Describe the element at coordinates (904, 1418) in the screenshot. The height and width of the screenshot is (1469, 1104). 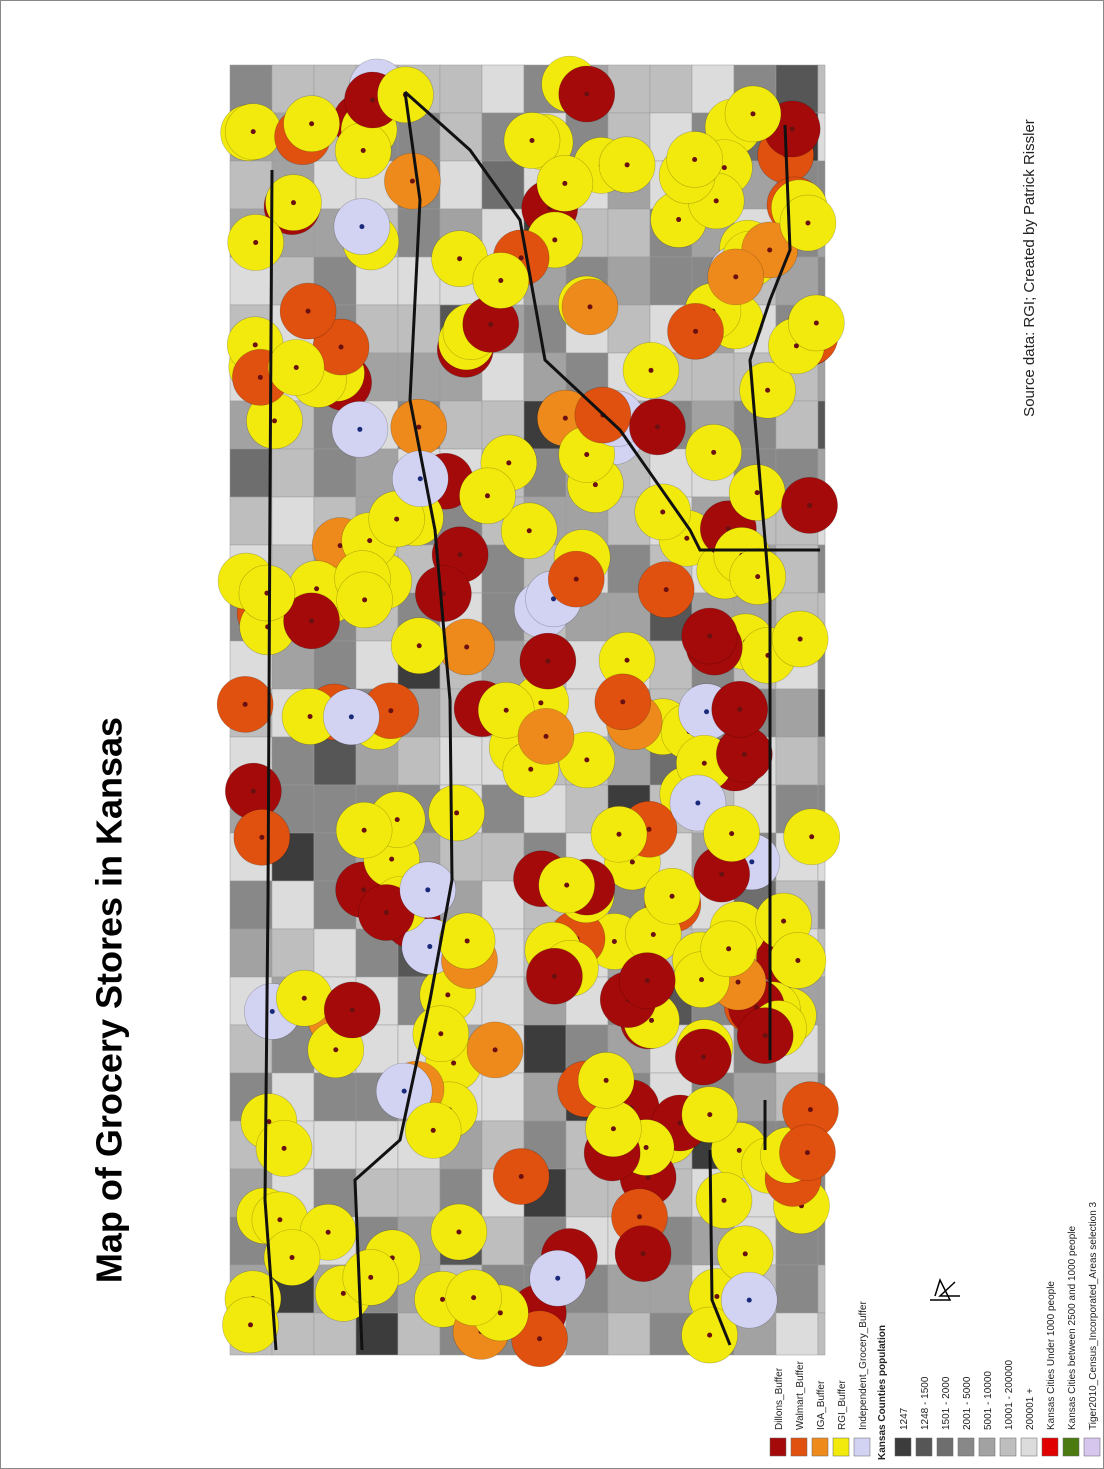
I see `legend-label: 1247` at that location.